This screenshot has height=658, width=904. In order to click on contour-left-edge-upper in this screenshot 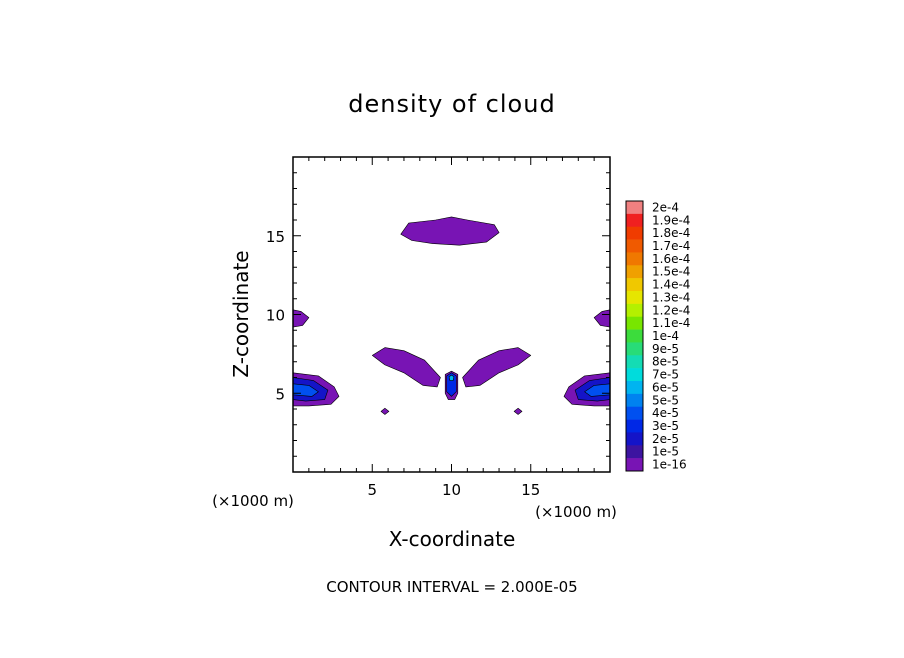, I will do `click(301, 318)`.